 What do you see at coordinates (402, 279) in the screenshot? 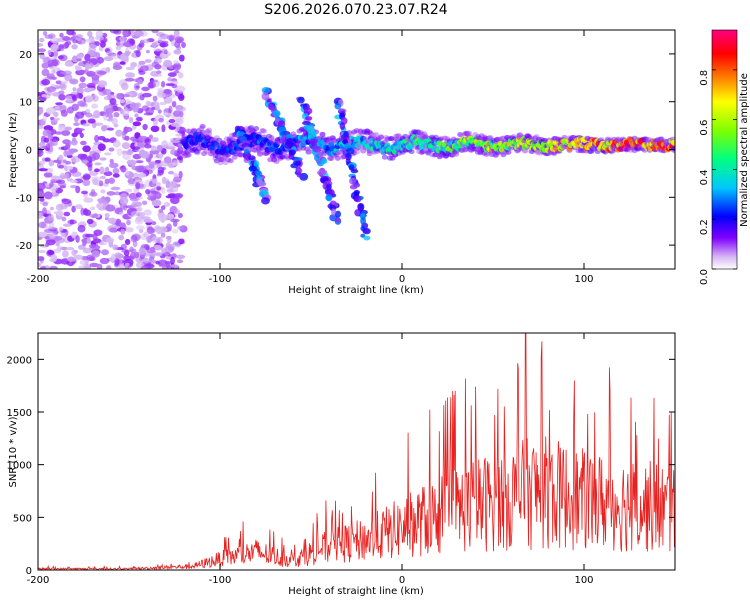
I see `spectrogram-xtick-label: 0` at bounding box center [402, 279].